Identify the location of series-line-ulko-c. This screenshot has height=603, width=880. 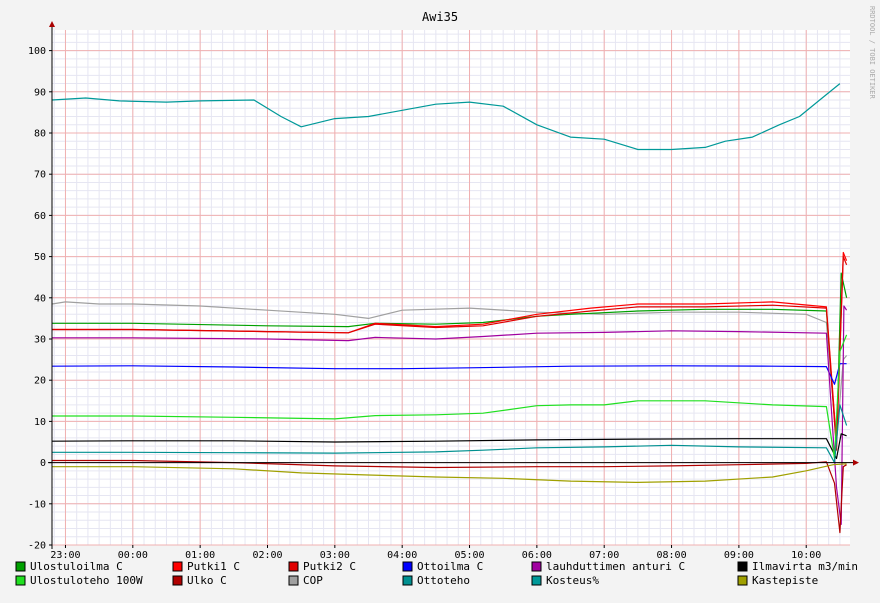
(449, 496).